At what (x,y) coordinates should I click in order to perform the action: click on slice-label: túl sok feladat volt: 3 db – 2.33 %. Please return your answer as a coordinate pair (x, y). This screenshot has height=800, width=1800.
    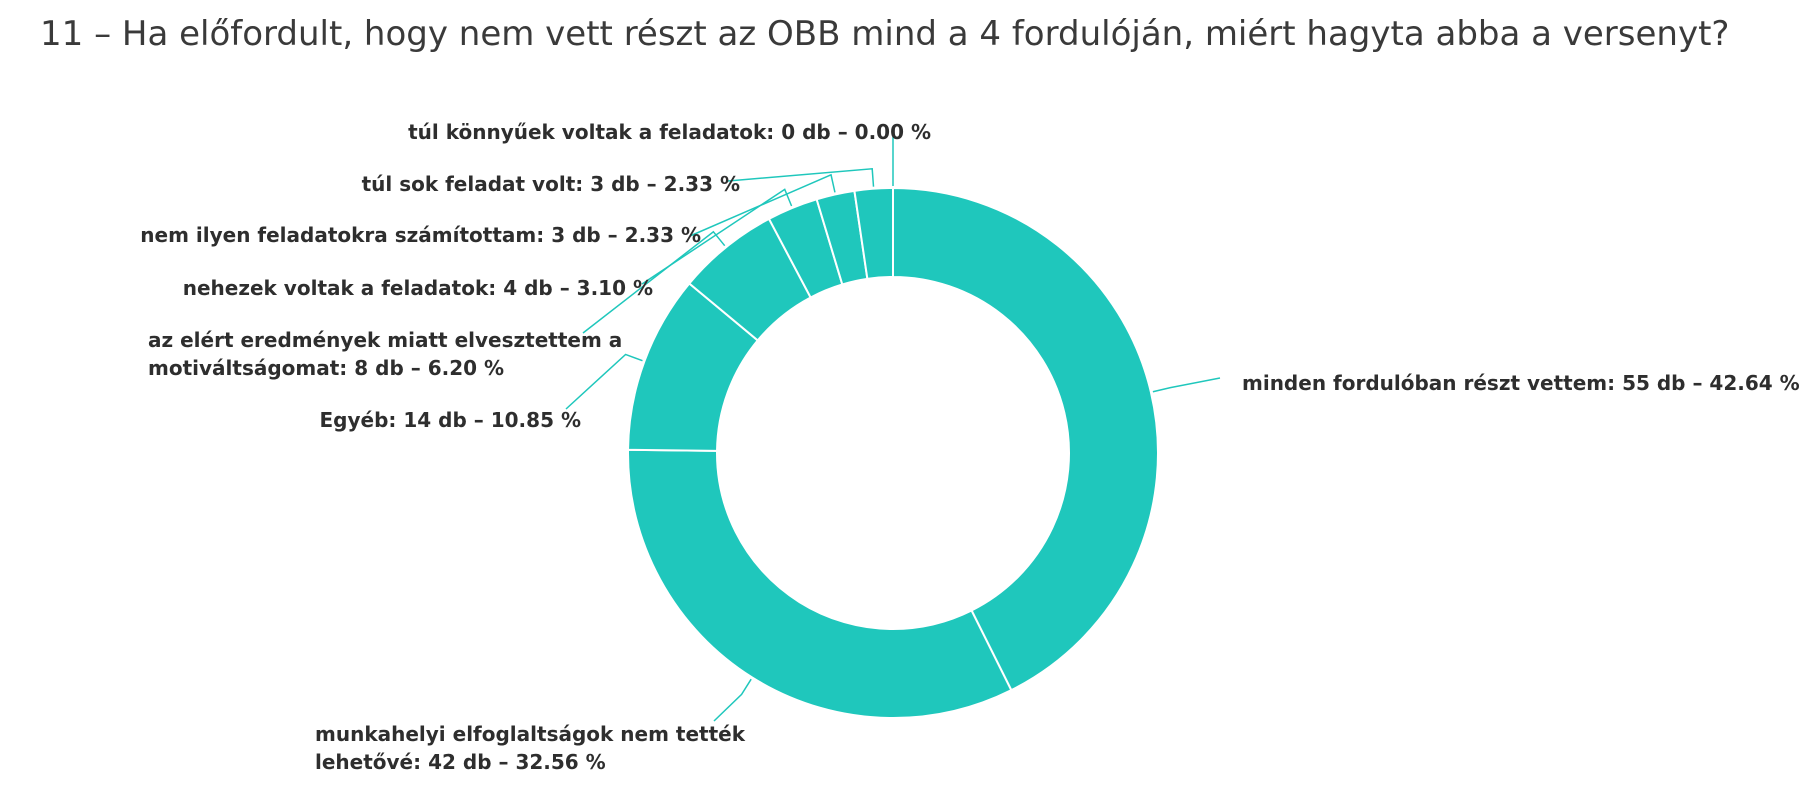
    Looking at the image, I should click on (550, 184).